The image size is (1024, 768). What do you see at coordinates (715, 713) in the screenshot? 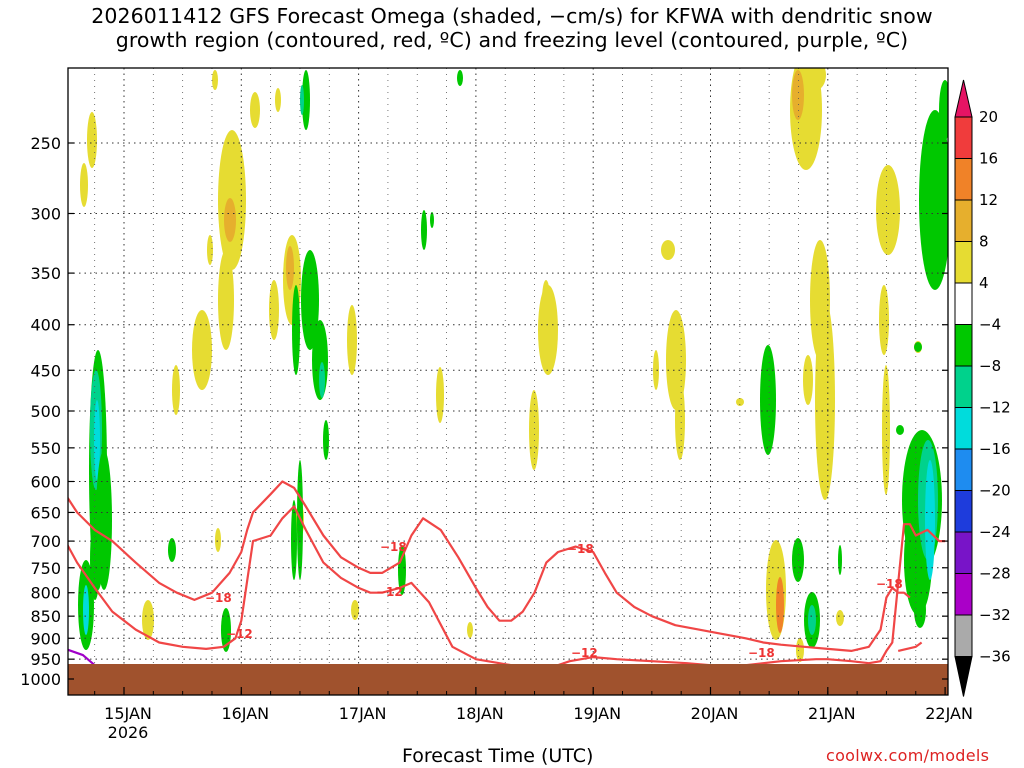
I see `x-tick-label: 20JAN` at bounding box center [715, 713].